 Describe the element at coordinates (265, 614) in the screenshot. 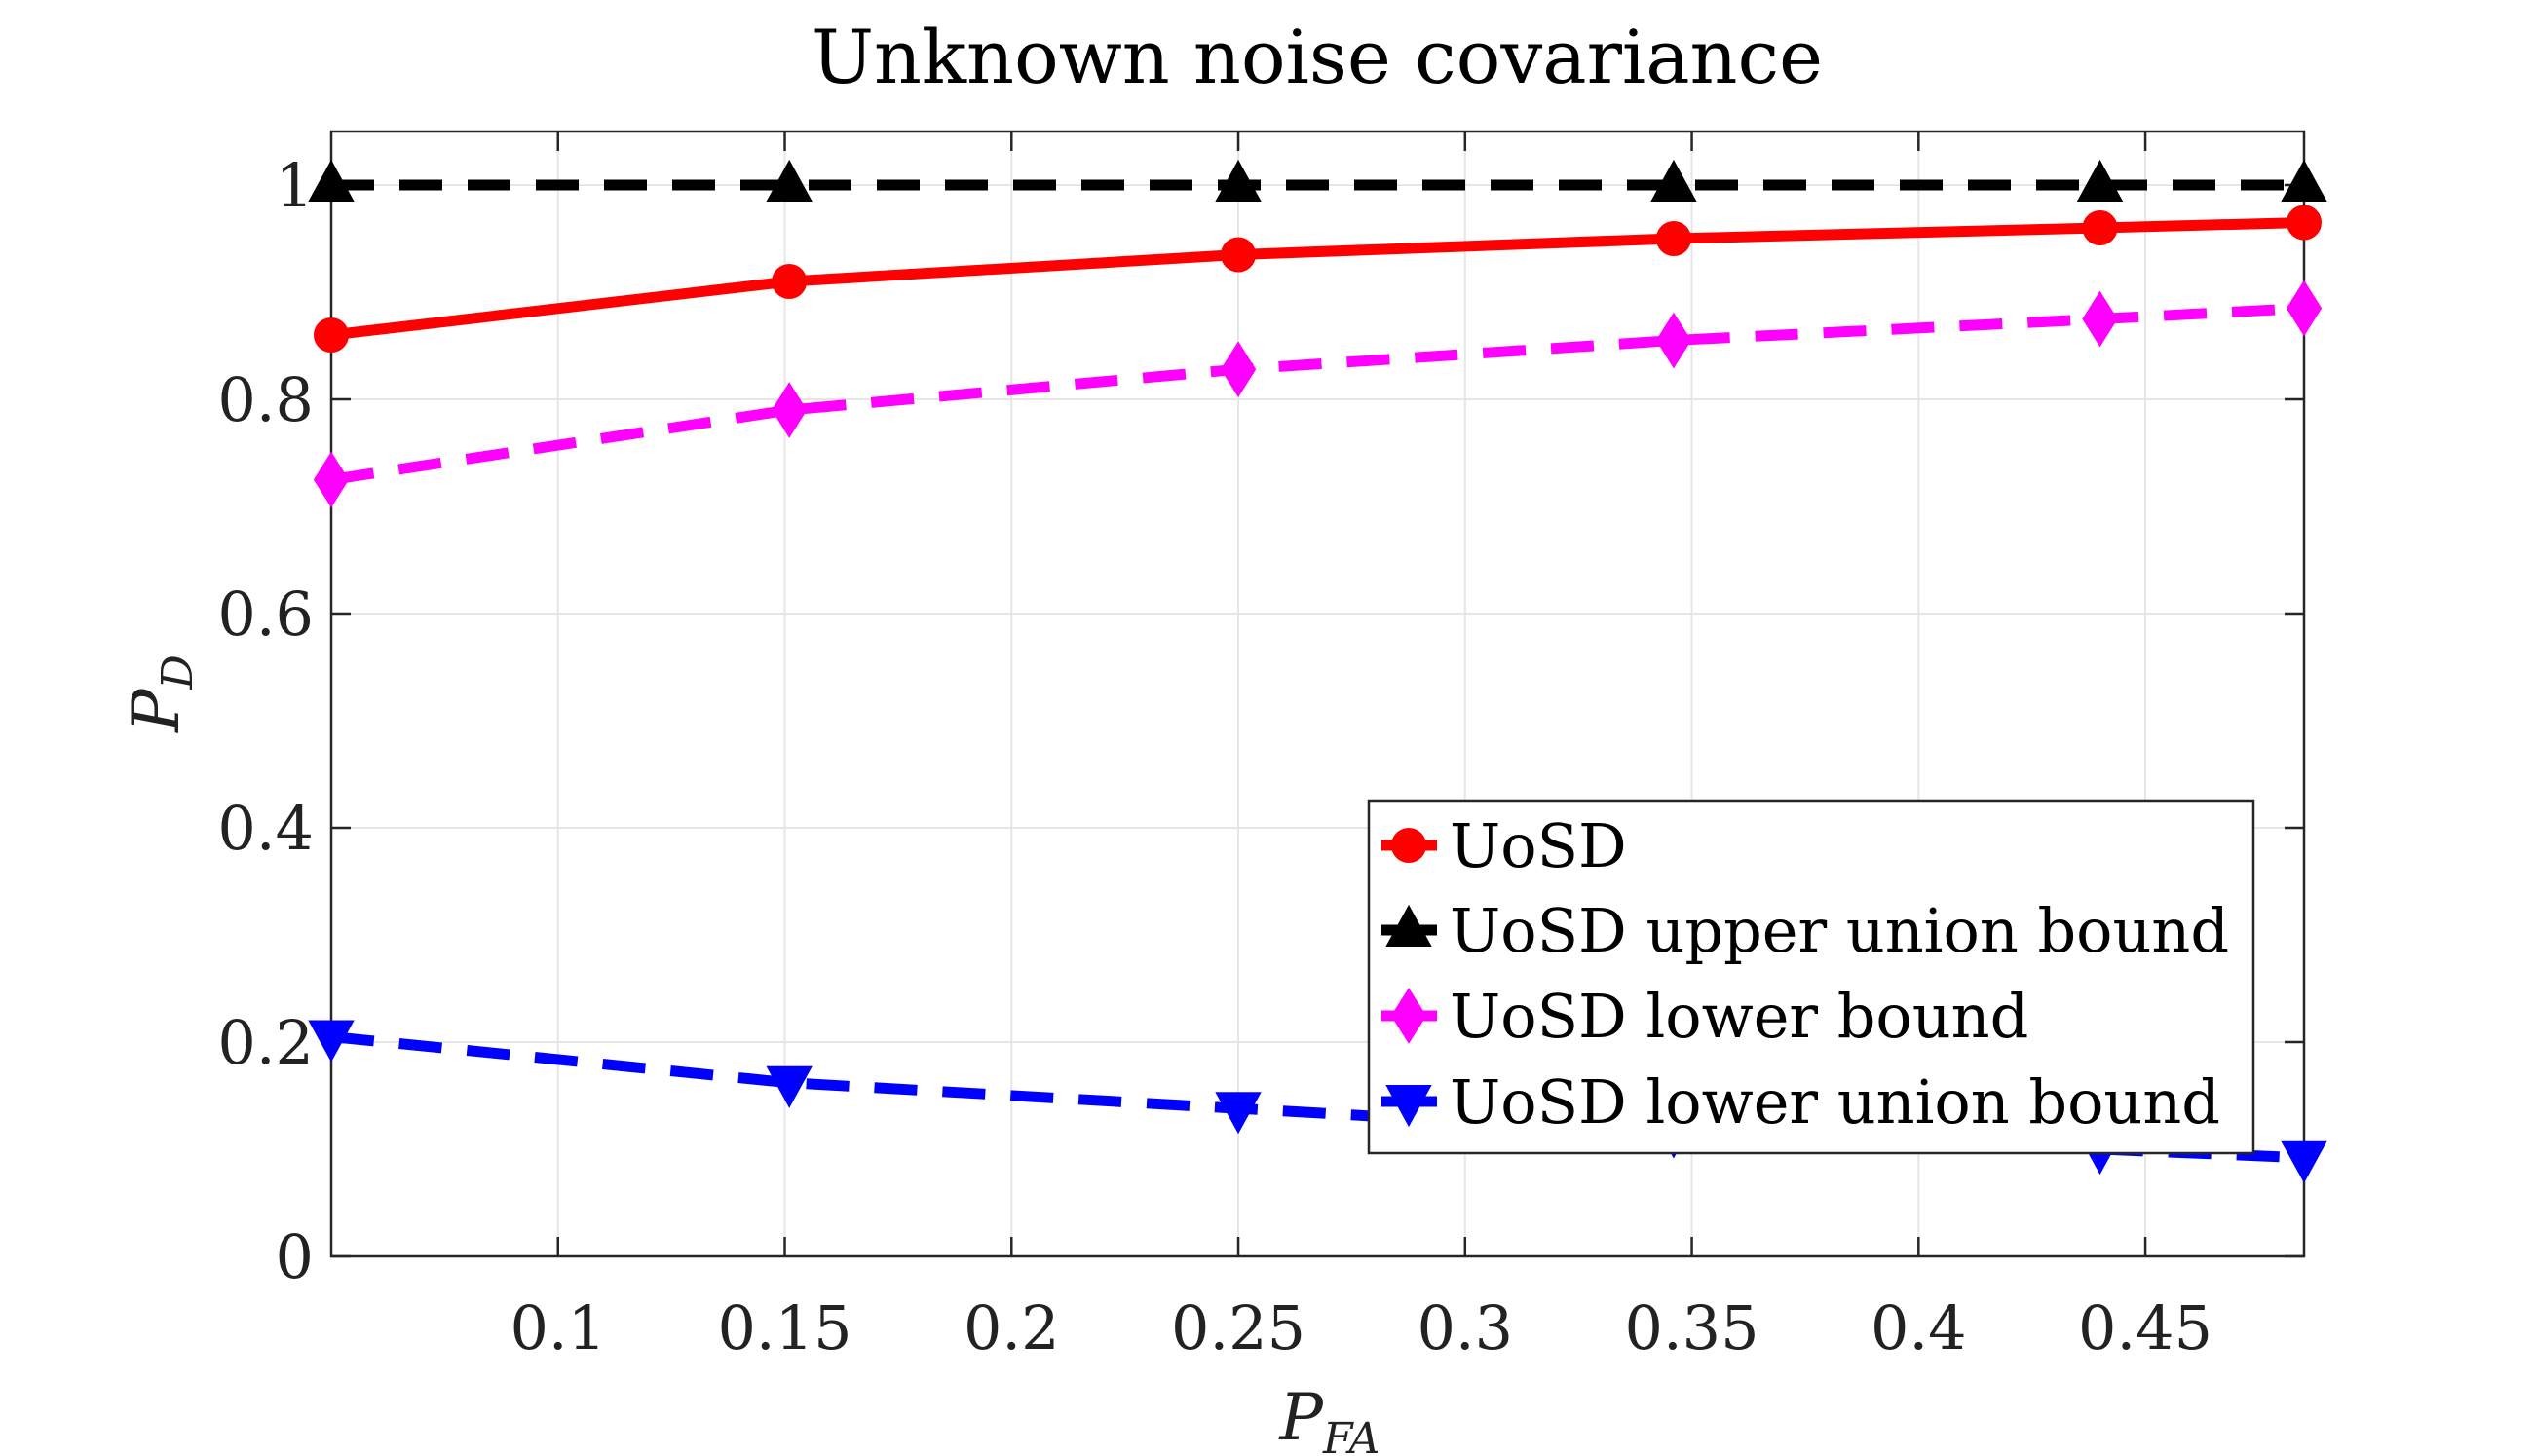

I see `y-tick-label: 0.6` at that location.